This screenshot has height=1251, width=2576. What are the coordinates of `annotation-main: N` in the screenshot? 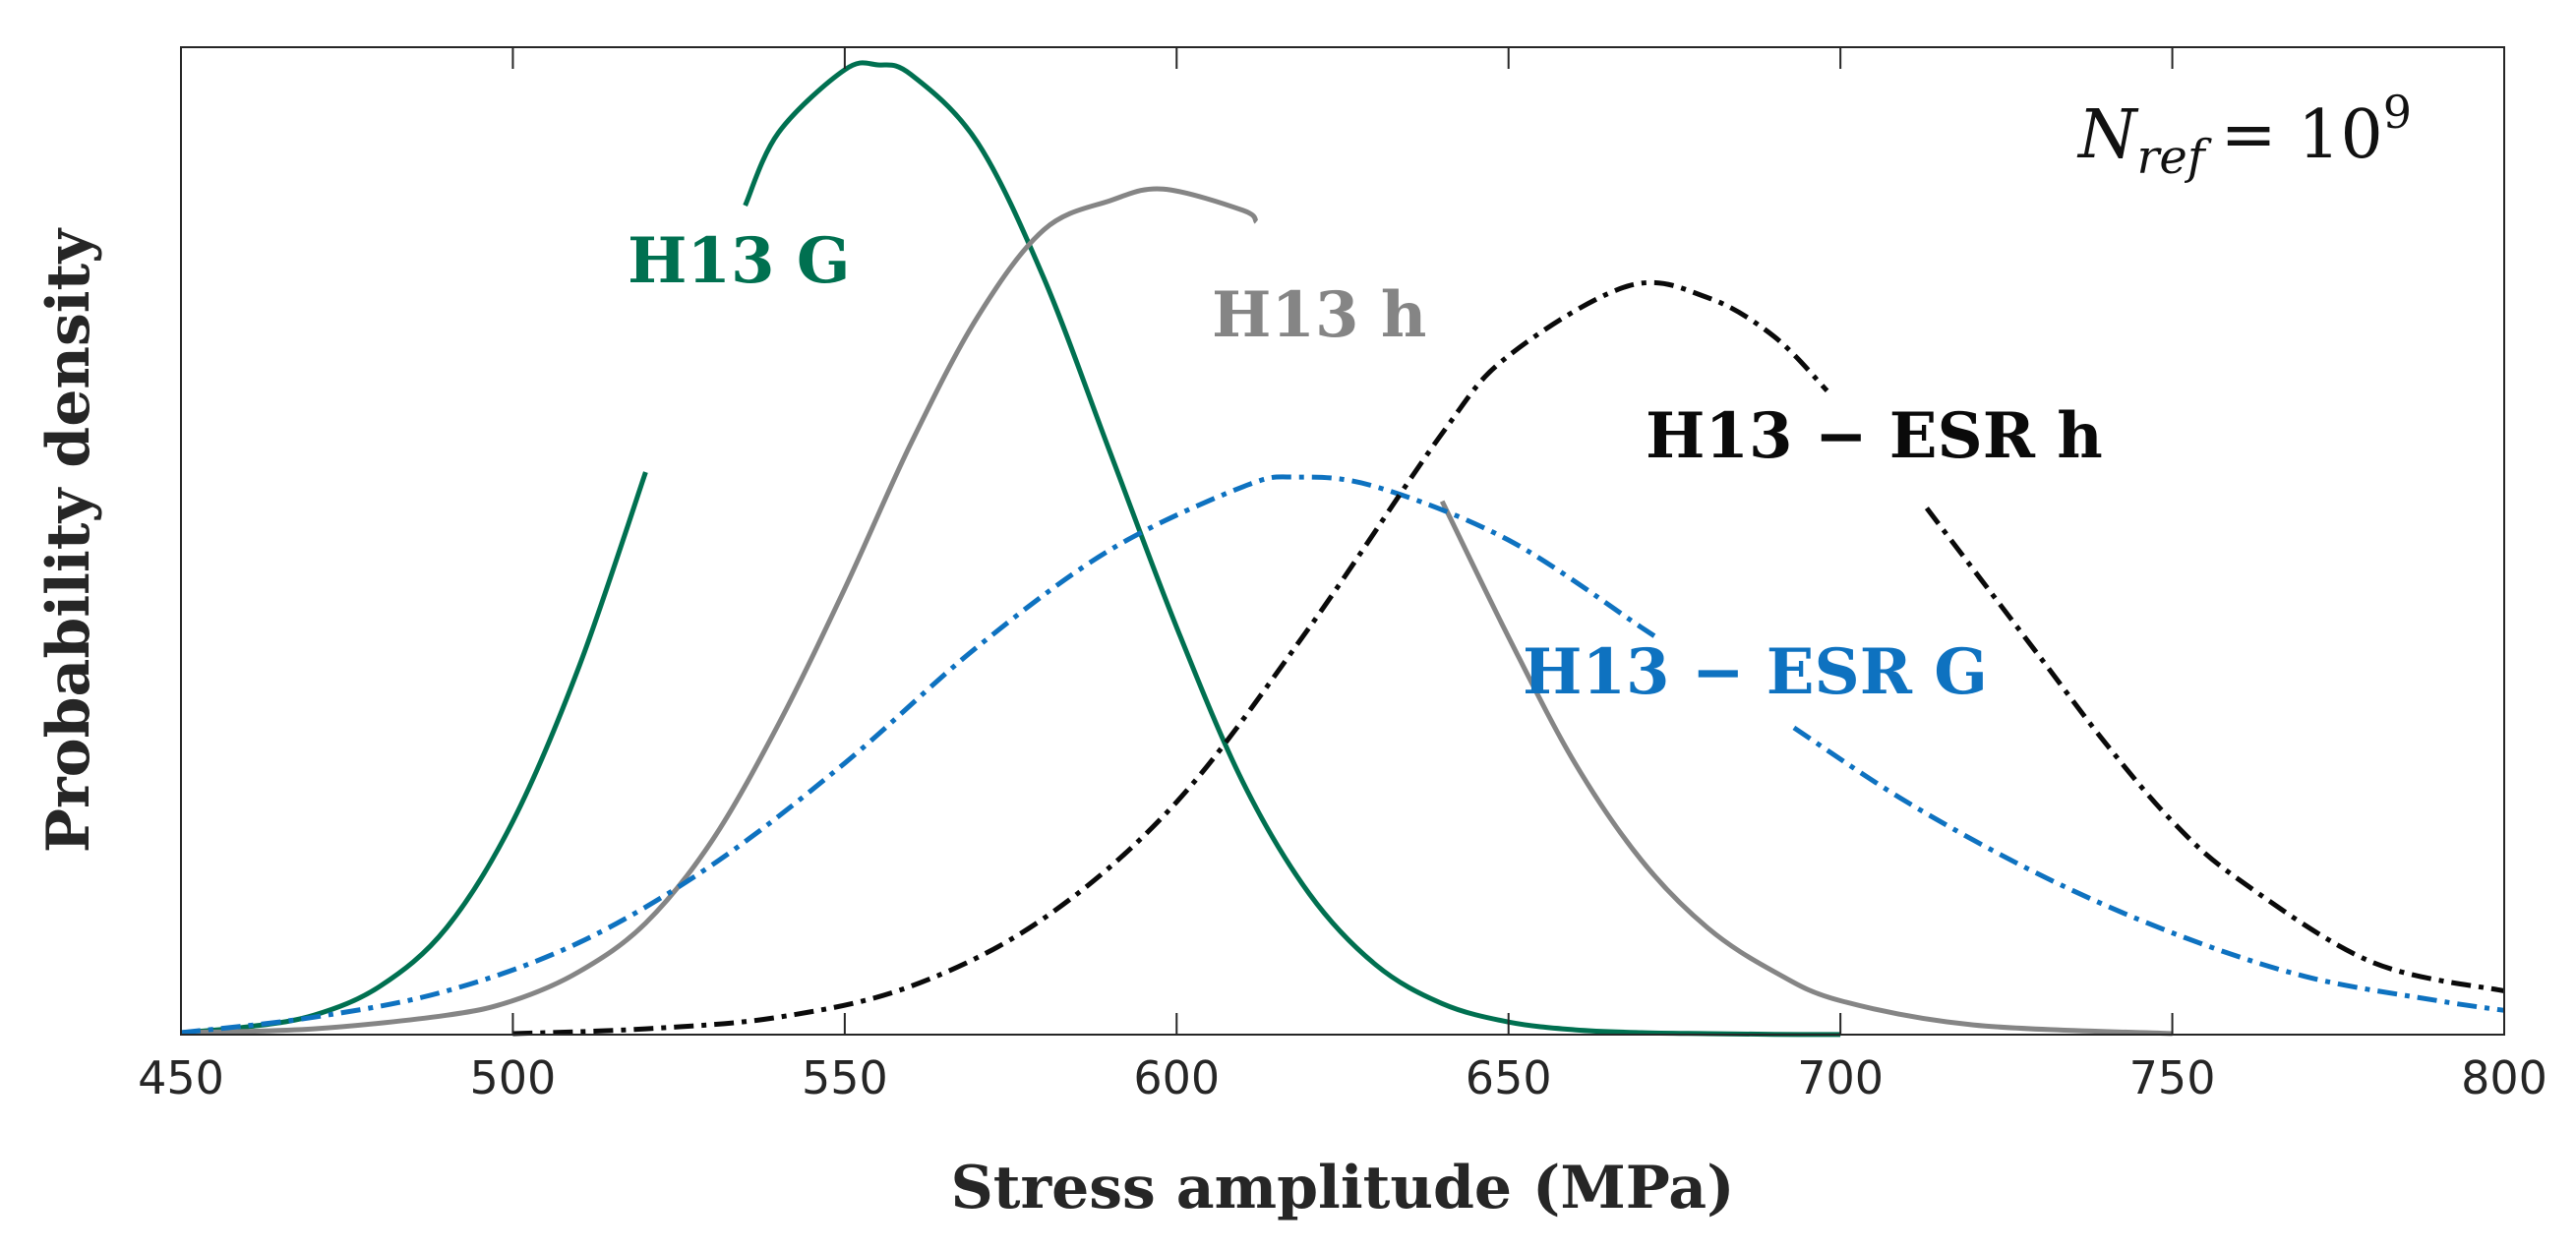 It's located at (2107, 135).